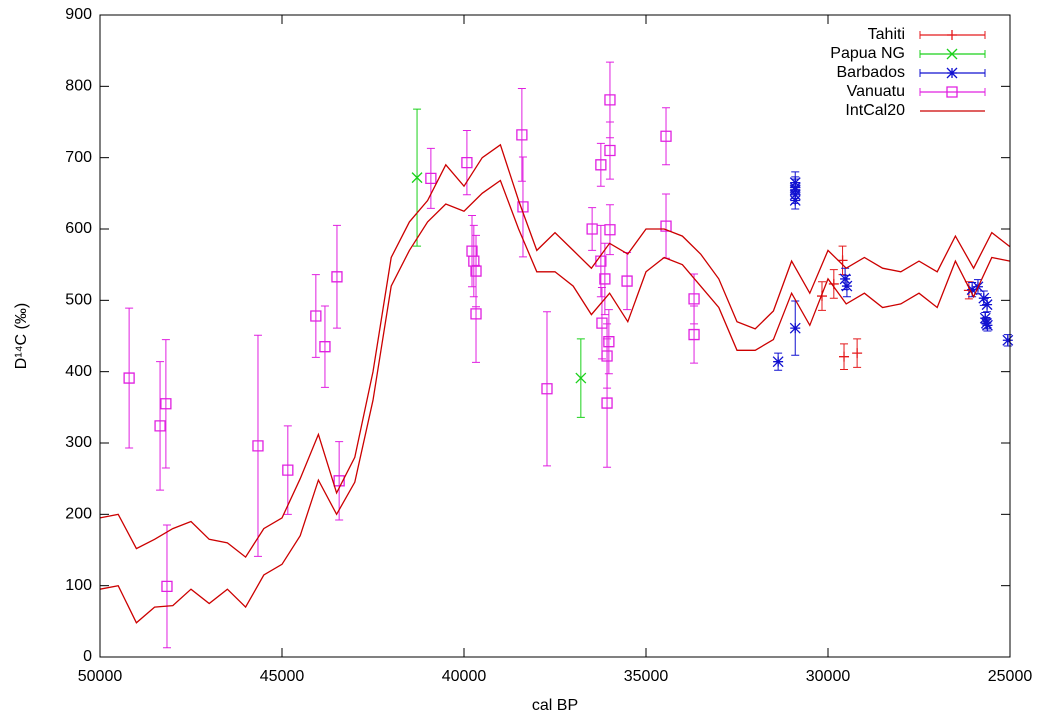 This screenshot has height=724, width=1047. What do you see at coordinates (78, 442) in the screenshot?
I see `y-tick-label: 300` at bounding box center [78, 442].